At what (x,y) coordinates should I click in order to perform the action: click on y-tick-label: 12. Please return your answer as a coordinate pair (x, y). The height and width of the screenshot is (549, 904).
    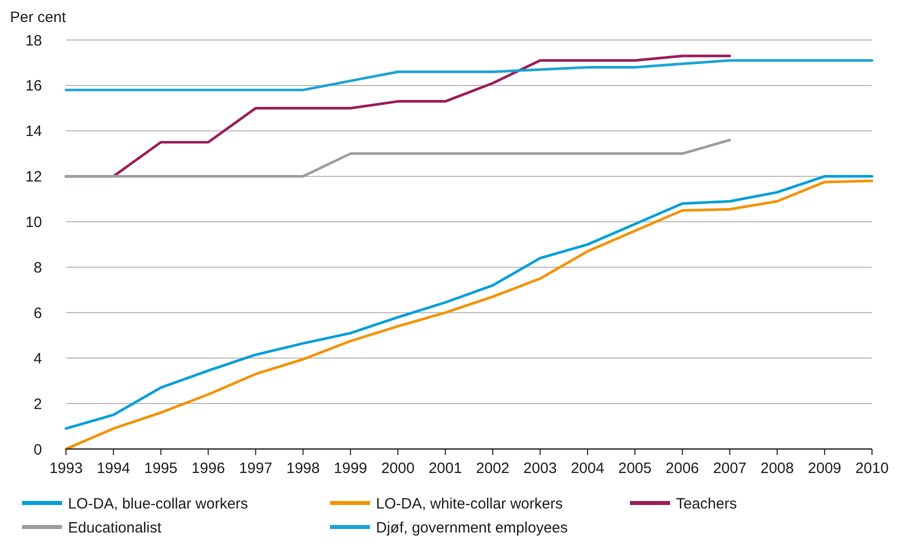
    Looking at the image, I should click on (33, 177).